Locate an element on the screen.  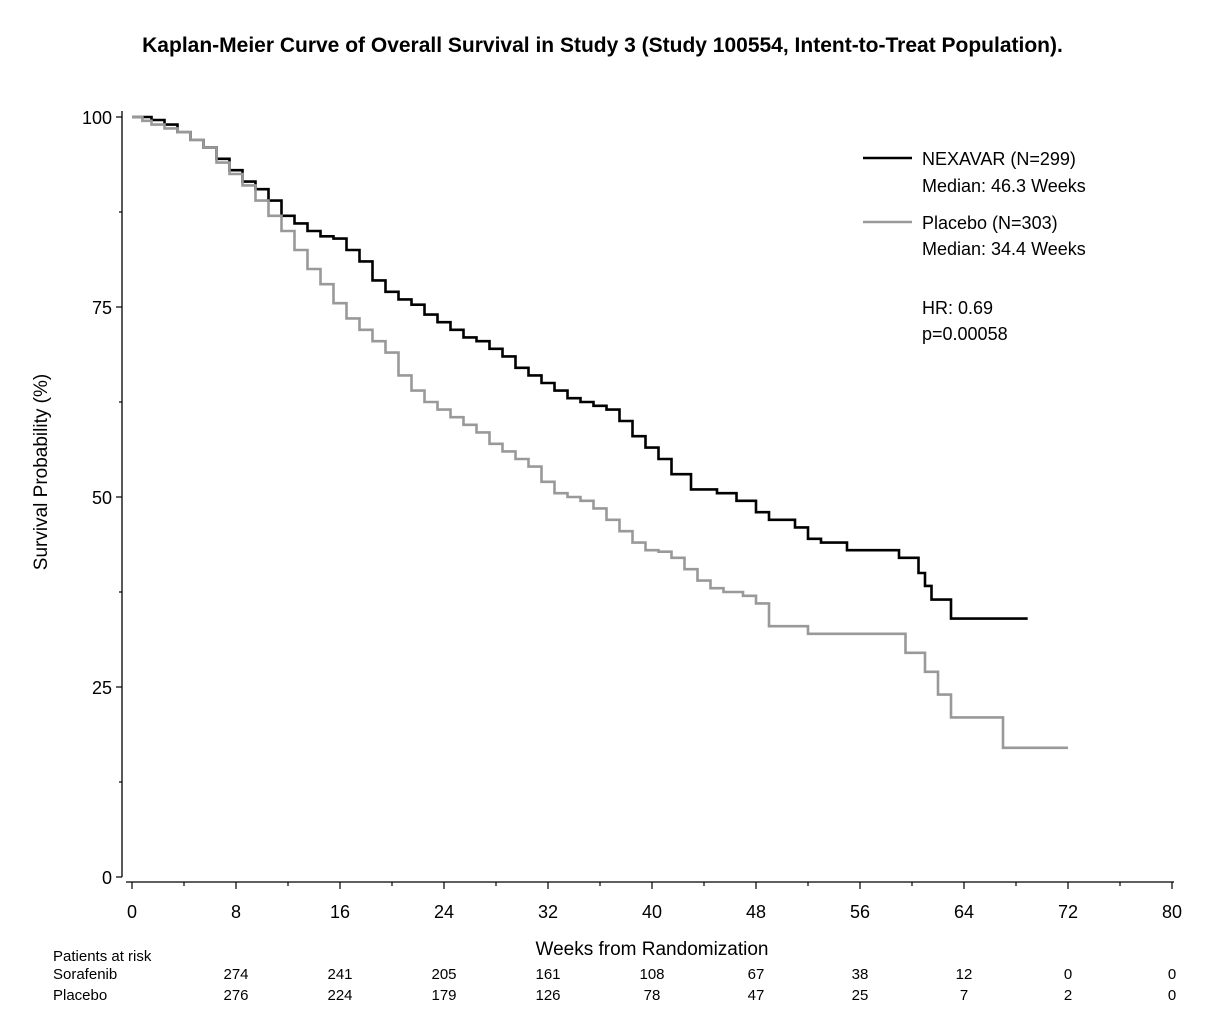
risk-value: 12 is located at coordinates (964, 974).